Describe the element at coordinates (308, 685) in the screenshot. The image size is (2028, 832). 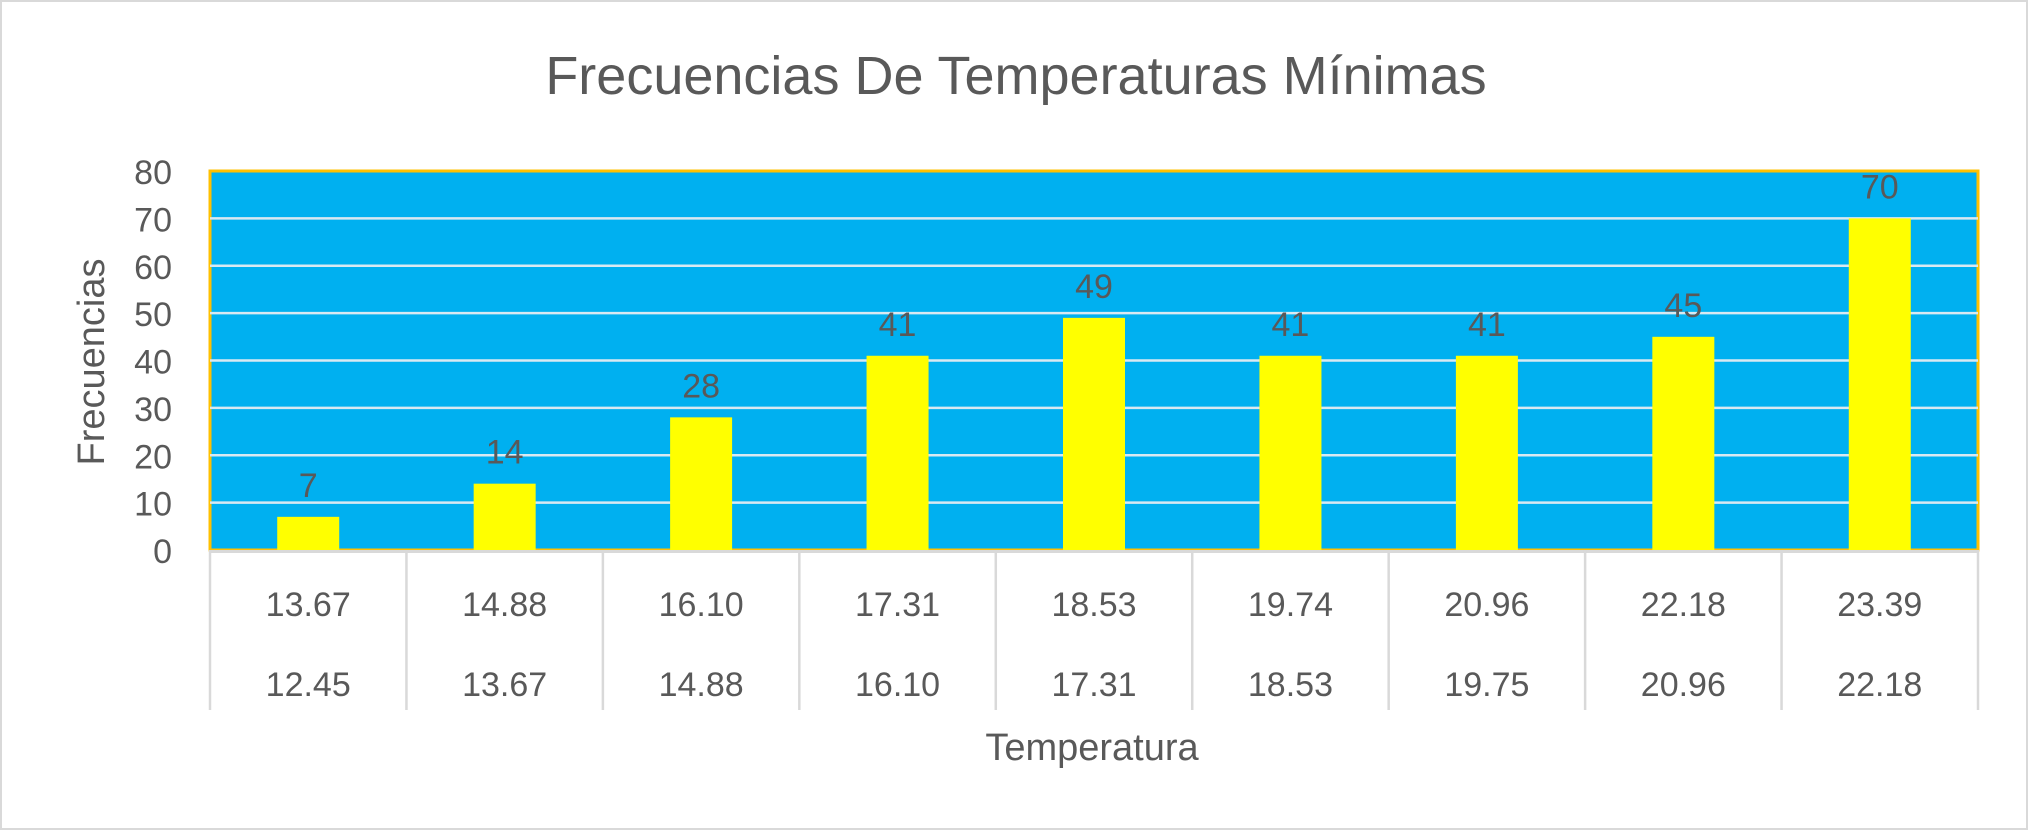
I see `x-tick-label-lower: 12.45` at that location.